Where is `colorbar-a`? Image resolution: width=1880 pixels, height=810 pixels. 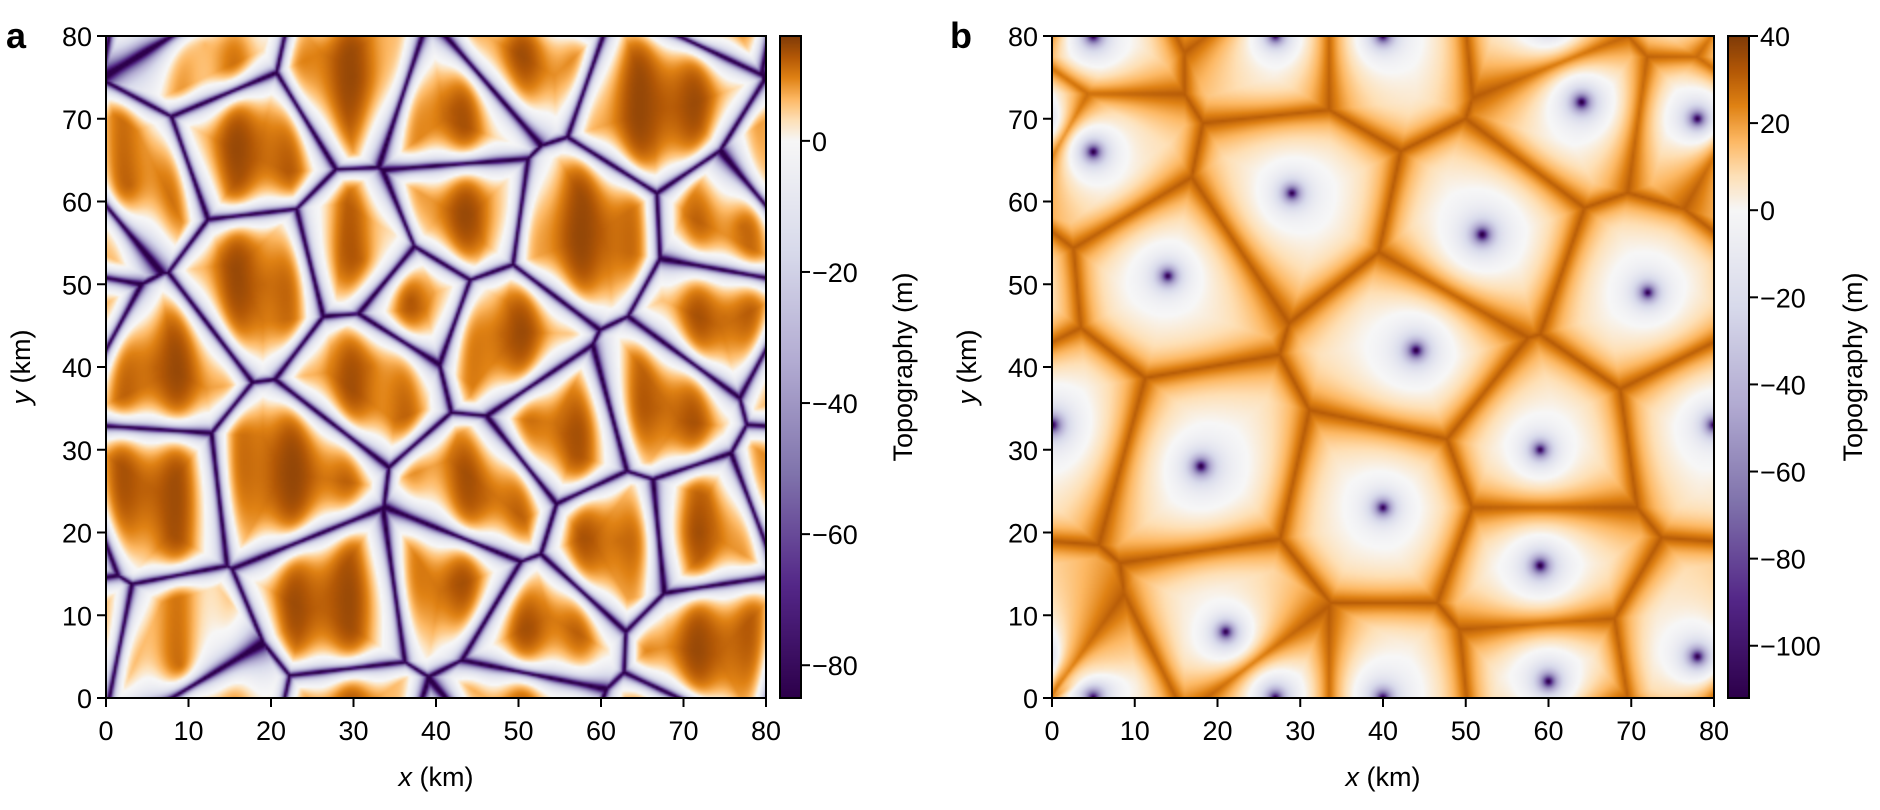 colorbar-a is located at coordinates (790, 367).